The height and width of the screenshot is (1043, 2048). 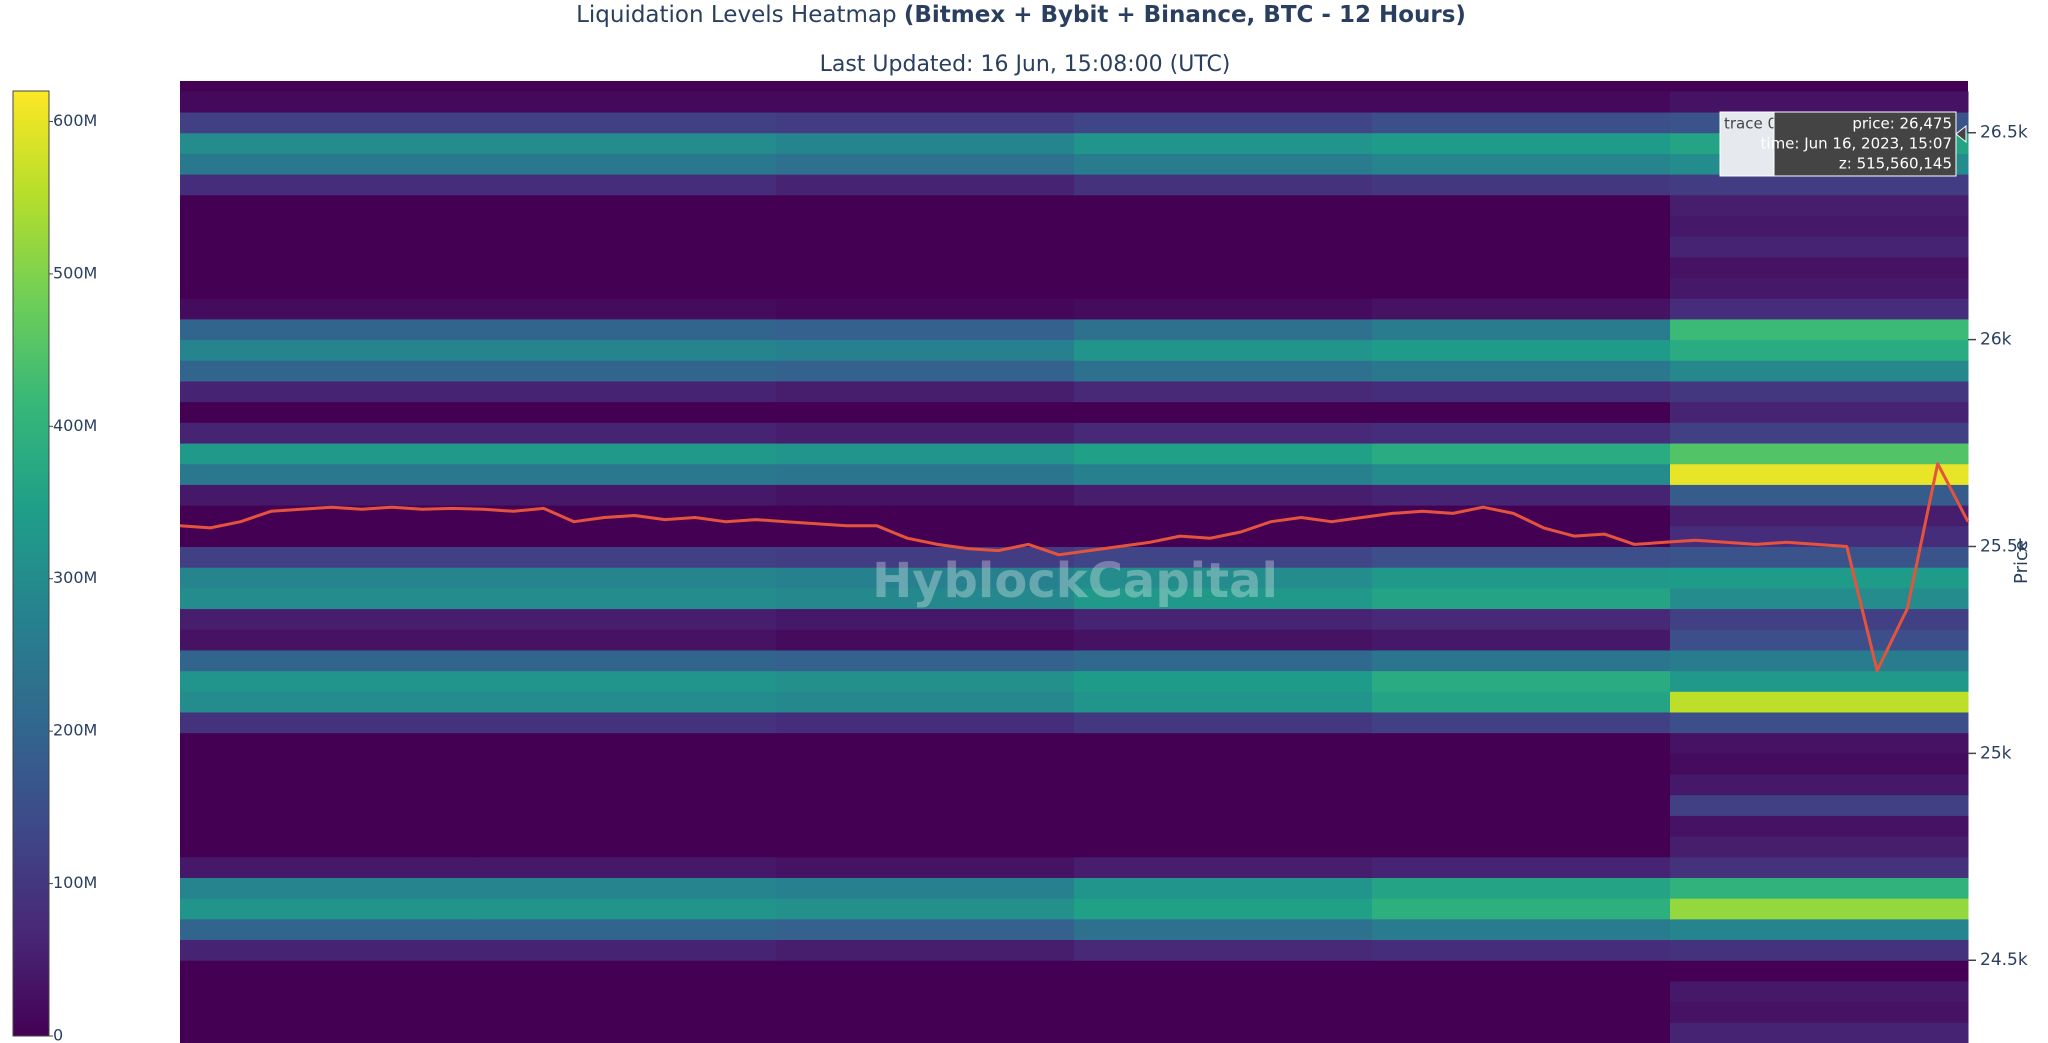 I want to click on y-tick-label: 24.5k, so click(x=2004, y=960).